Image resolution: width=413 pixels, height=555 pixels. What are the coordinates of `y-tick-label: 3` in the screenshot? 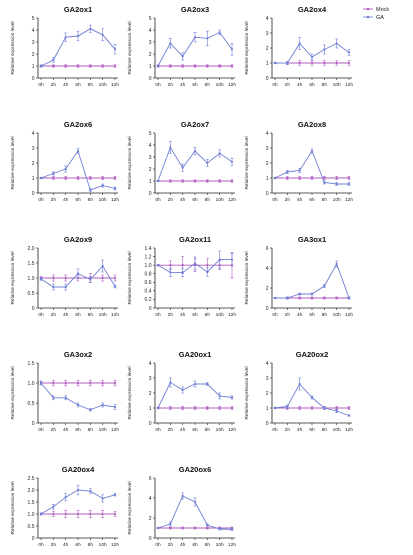 It's located at (150, 43).